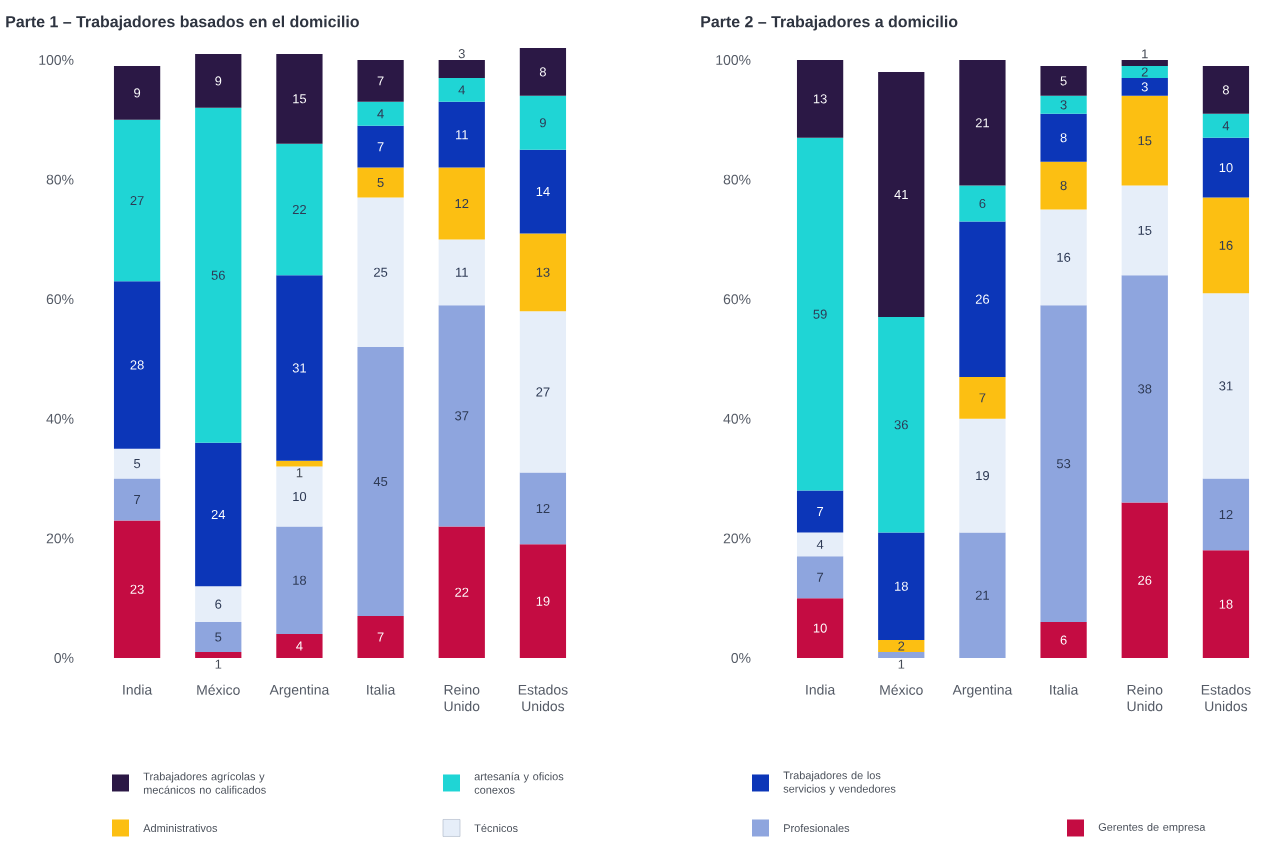  I want to click on data-label: 27, so click(137, 200).